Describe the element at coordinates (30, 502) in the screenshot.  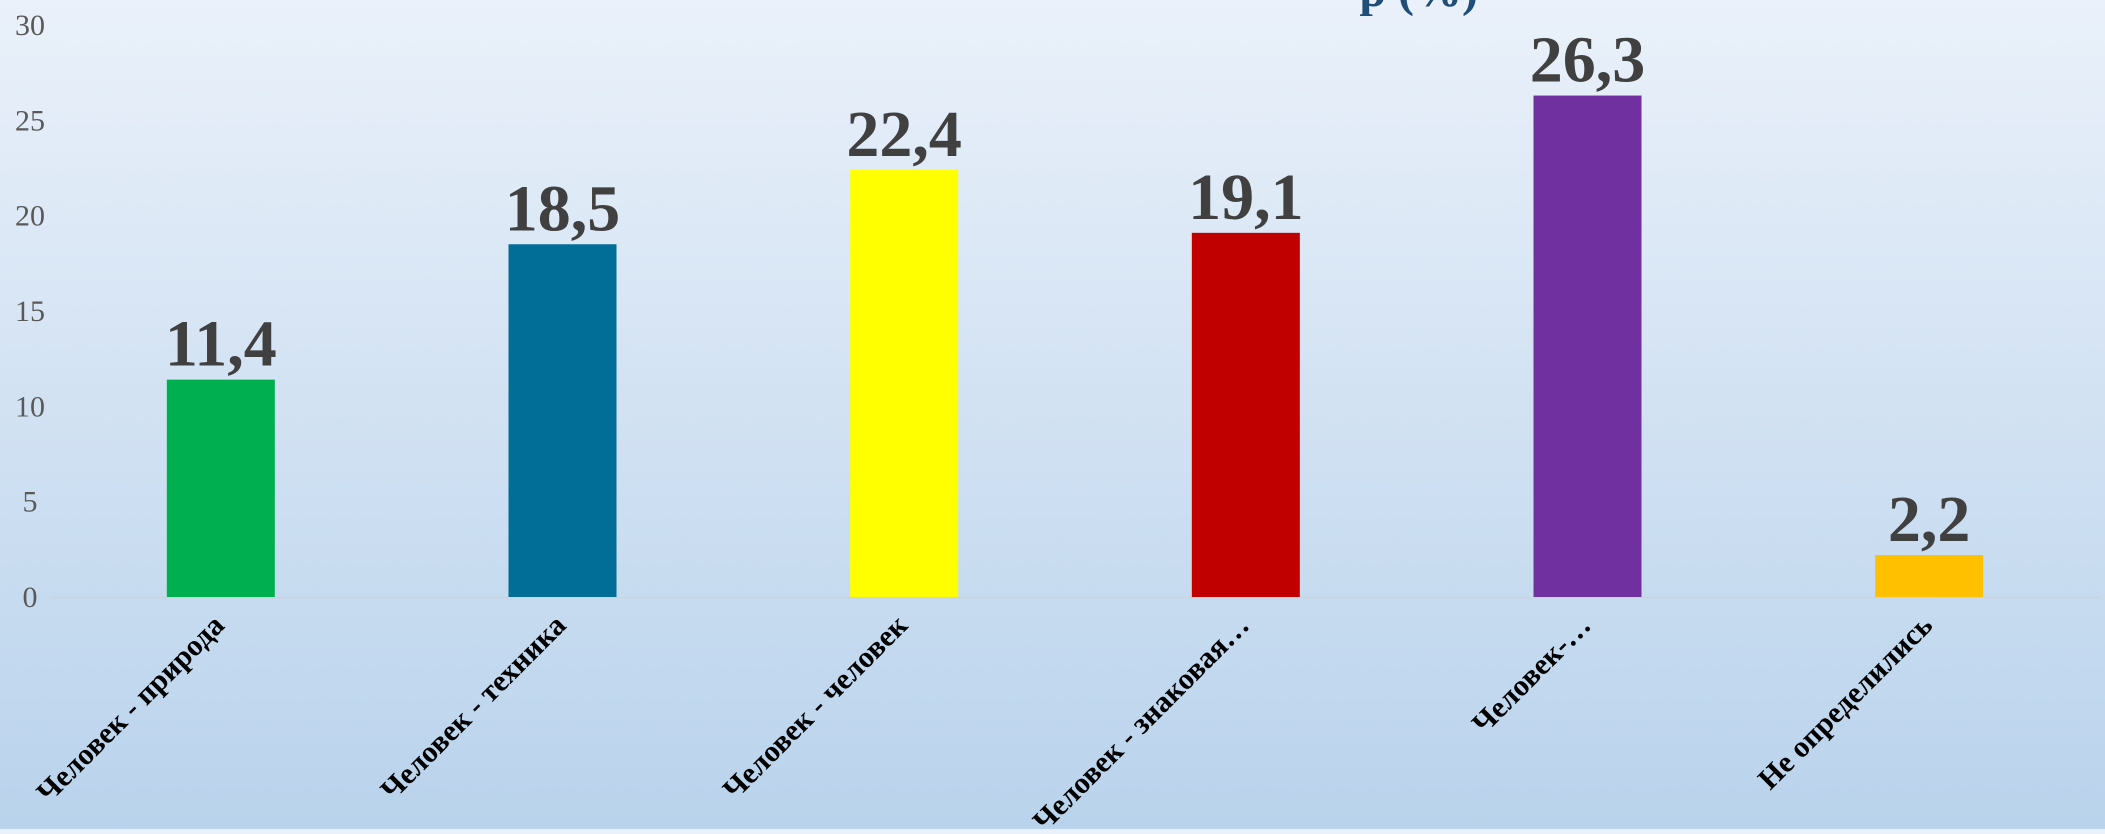
I see `y-tick-label: 5` at that location.